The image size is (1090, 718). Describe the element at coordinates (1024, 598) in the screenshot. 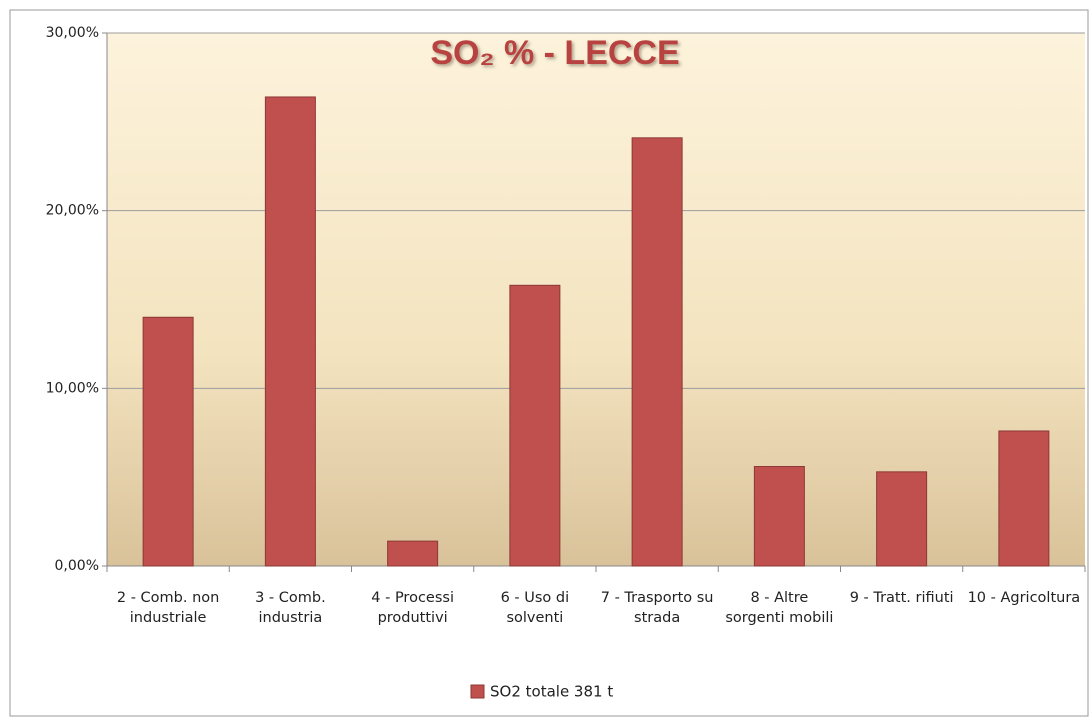

I see `x-tick-label: 10 - Agricoltura` at that location.